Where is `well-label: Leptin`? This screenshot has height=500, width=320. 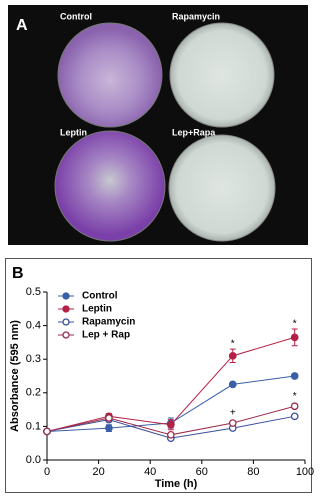
well-label: Leptin is located at coordinates (73, 132).